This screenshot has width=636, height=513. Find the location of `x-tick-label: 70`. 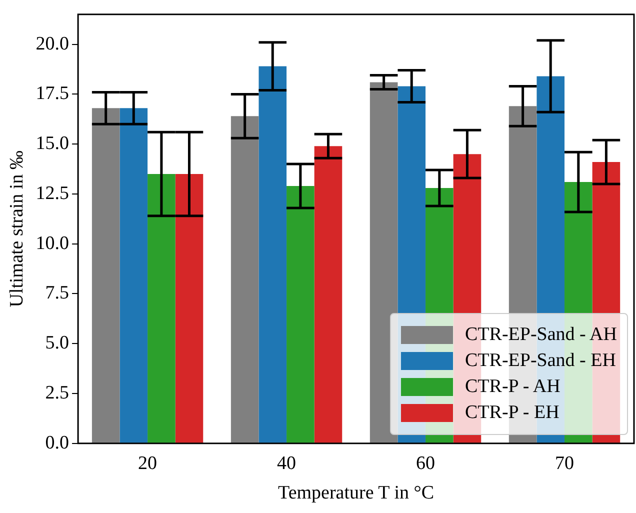

x-tick-label: 70 is located at coordinates (564, 463).